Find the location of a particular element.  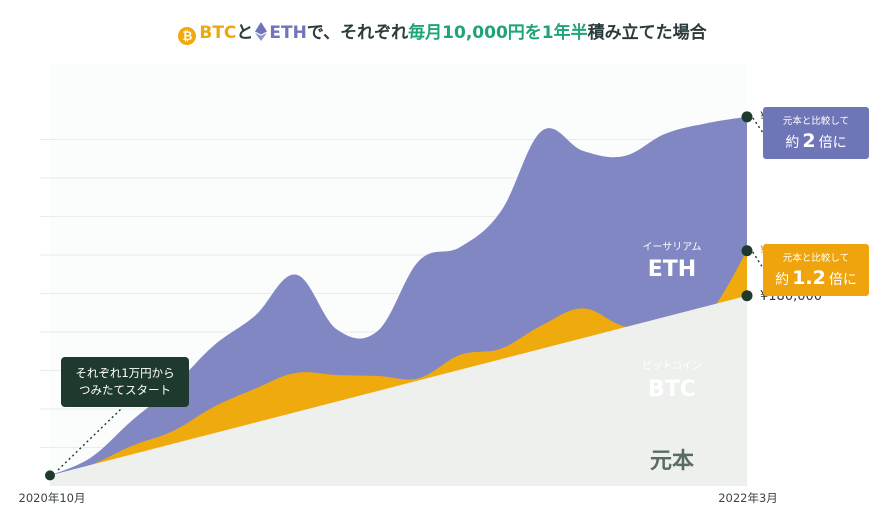

eth-callout-line2: 約 2 倍に is located at coordinates (815, 141).